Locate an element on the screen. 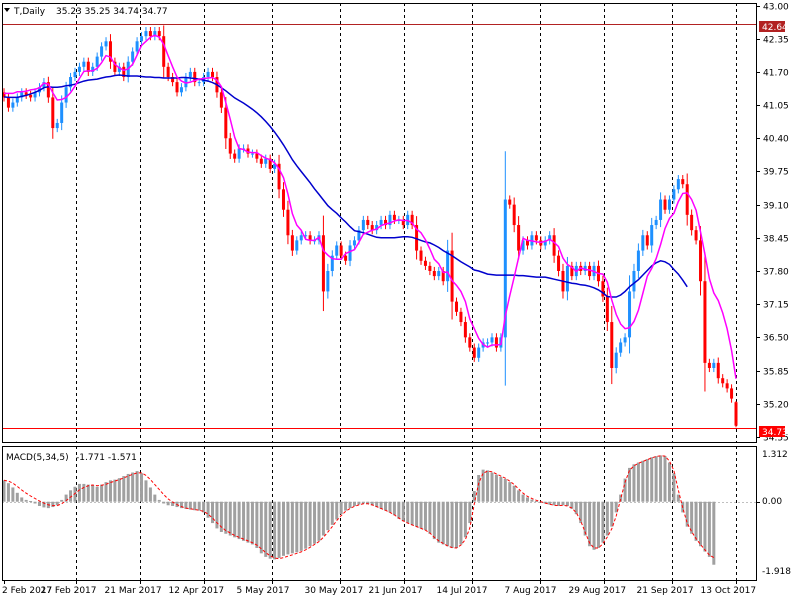 Image resolution: width=800 pixels, height=600 pixels. x-tick-label: 30 May 2017 is located at coordinates (334, 591).